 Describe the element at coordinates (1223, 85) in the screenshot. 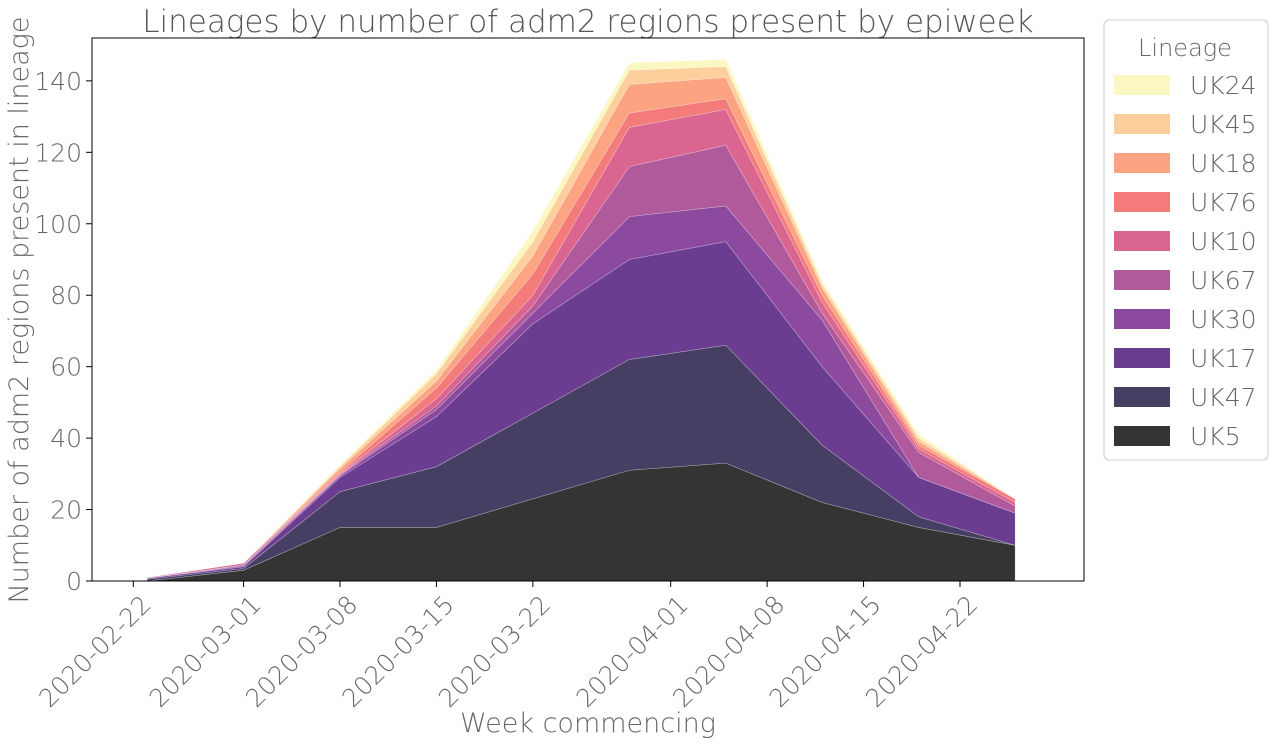

I see `legend-label-uk24: UK24` at that location.